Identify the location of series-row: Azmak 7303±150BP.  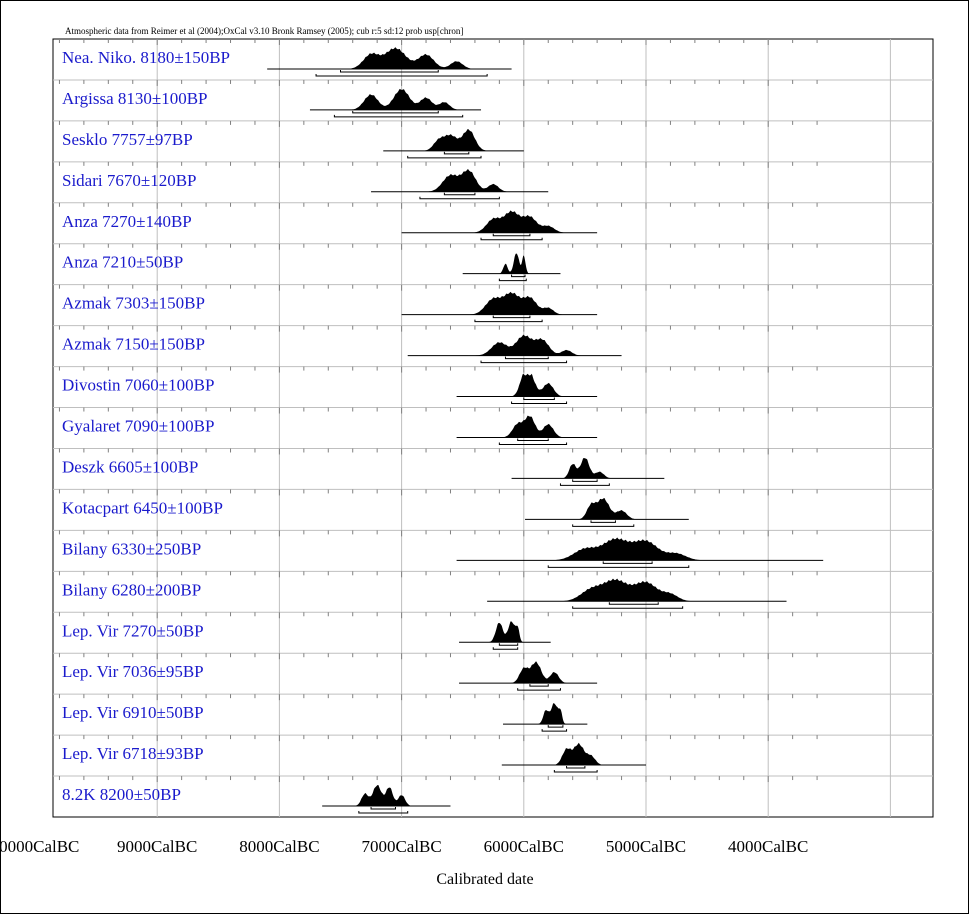
(493, 303).